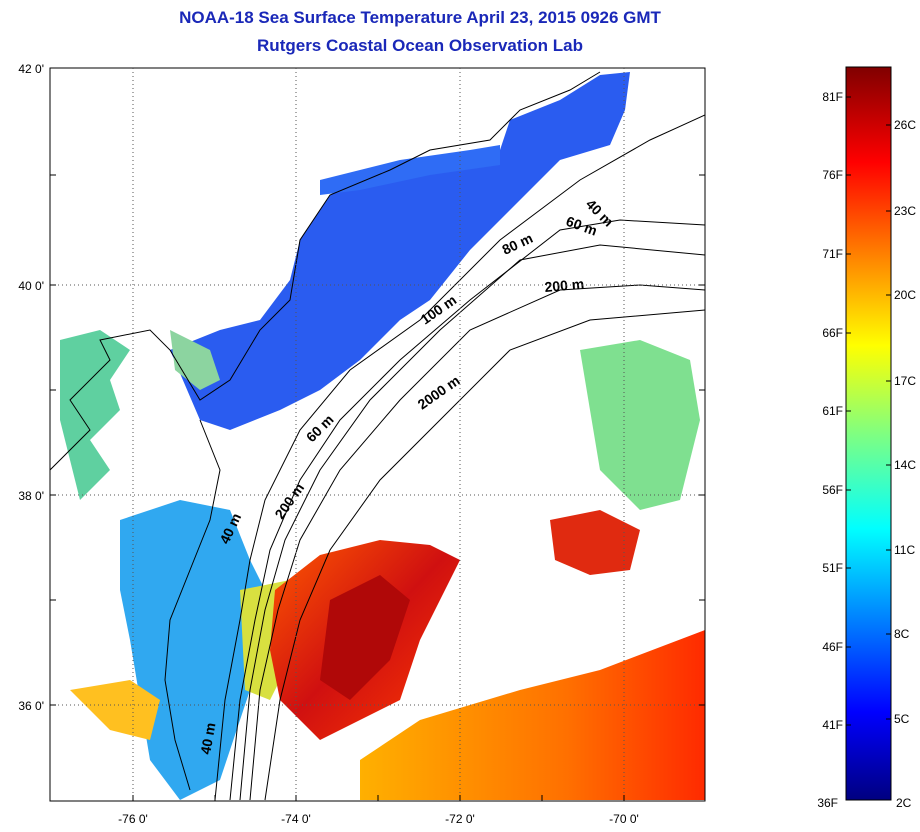 The height and width of the screenshot is (832, 920). What do you see at coordinates (460, 819) in the screenshot?
I see `lon-label: -72 0'` at bounding box center [460, 819].